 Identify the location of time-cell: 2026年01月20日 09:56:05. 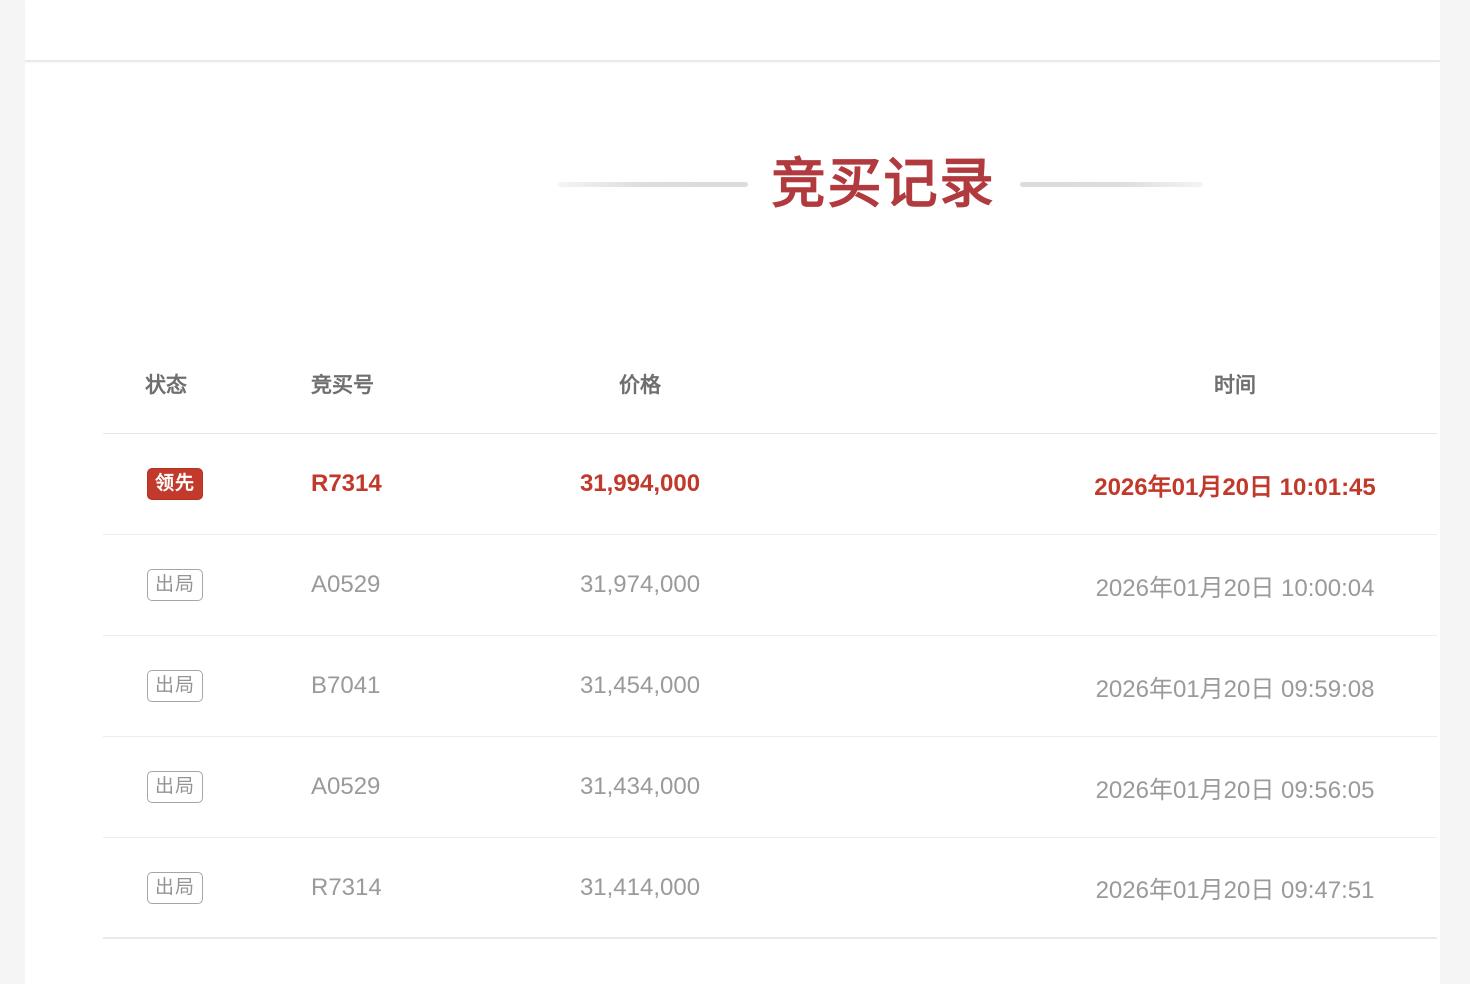
(1235, 790).